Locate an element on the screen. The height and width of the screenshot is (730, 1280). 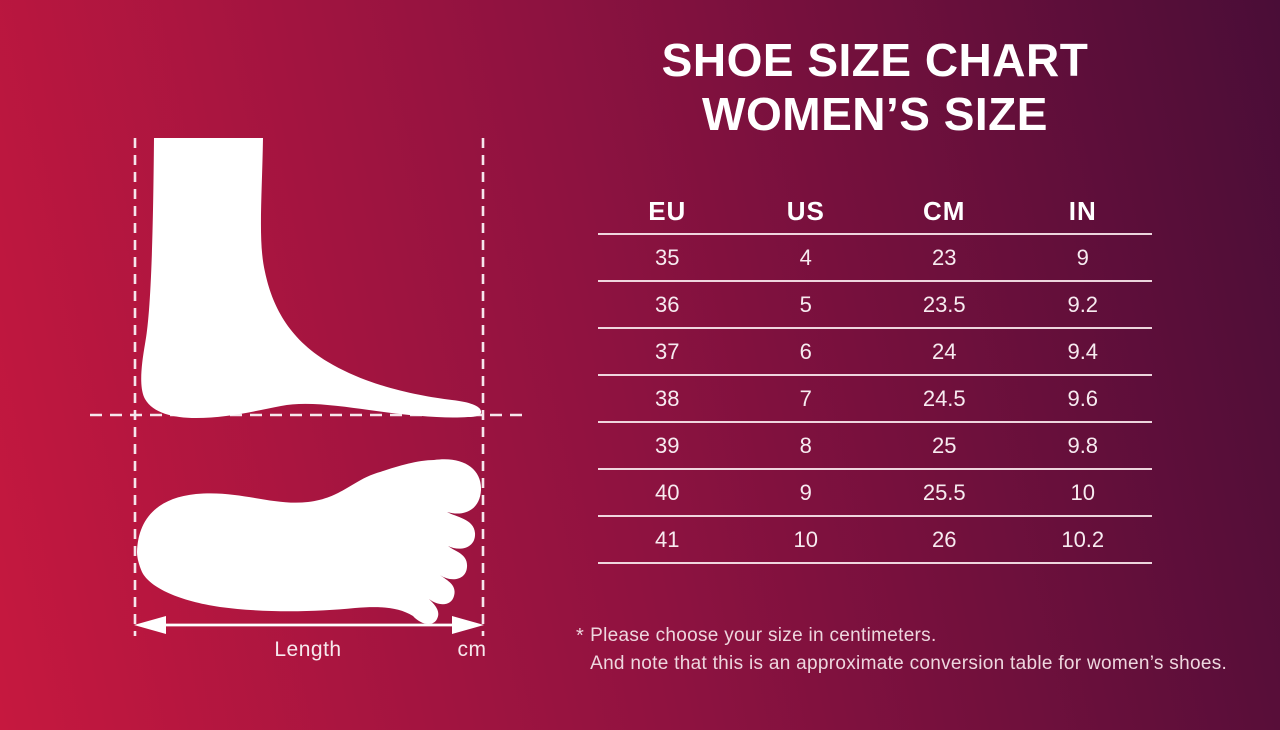
foot-side-silhouette is located at coordinates (311, 278).